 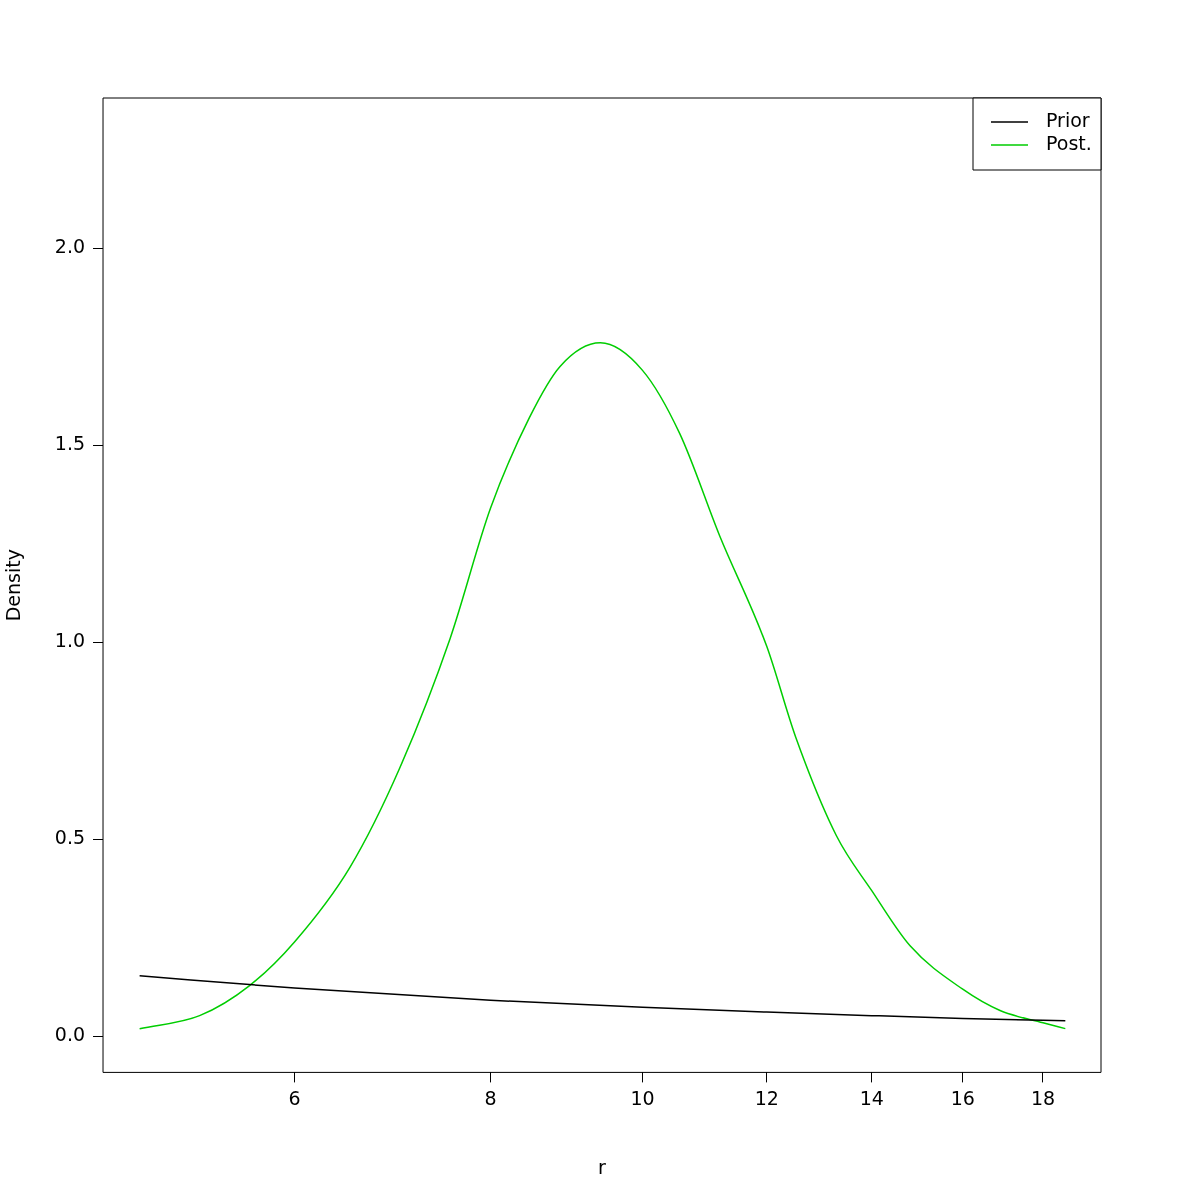 What do you see at coordinates (70, 640) in the screenshot?
I see `y-tick-label: 1.0` at bounding box center [70, 640].